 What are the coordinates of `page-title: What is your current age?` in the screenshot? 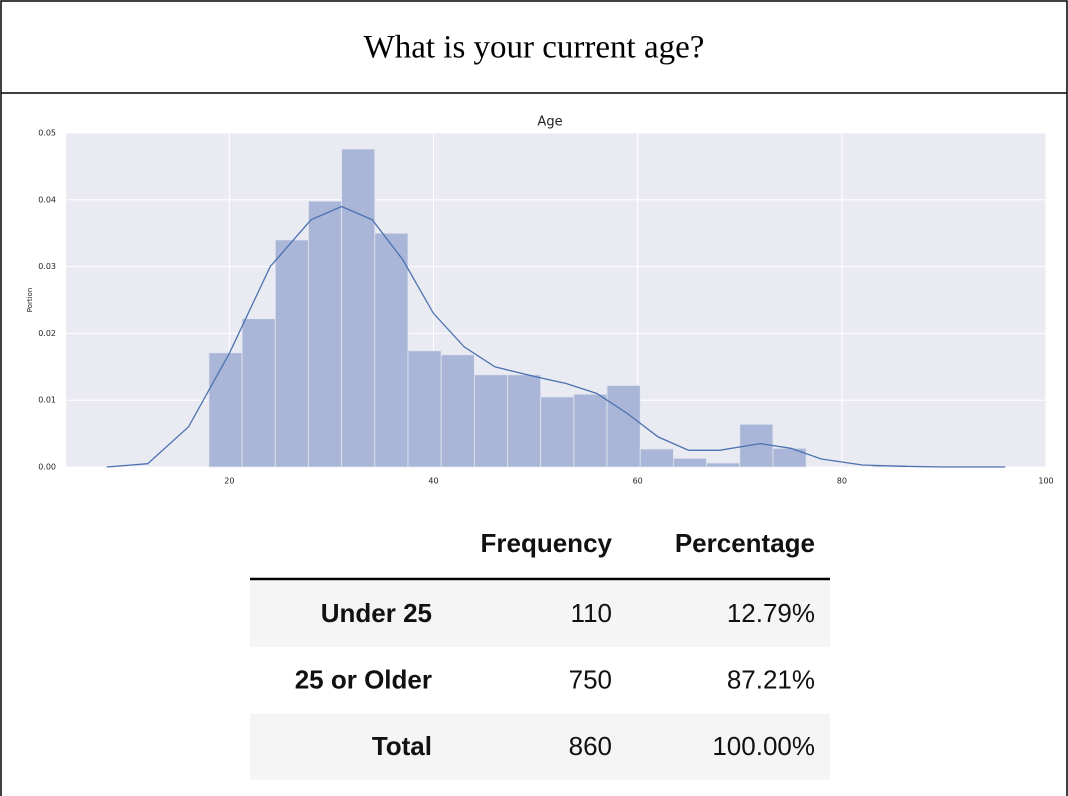 It's located at (534, 48).